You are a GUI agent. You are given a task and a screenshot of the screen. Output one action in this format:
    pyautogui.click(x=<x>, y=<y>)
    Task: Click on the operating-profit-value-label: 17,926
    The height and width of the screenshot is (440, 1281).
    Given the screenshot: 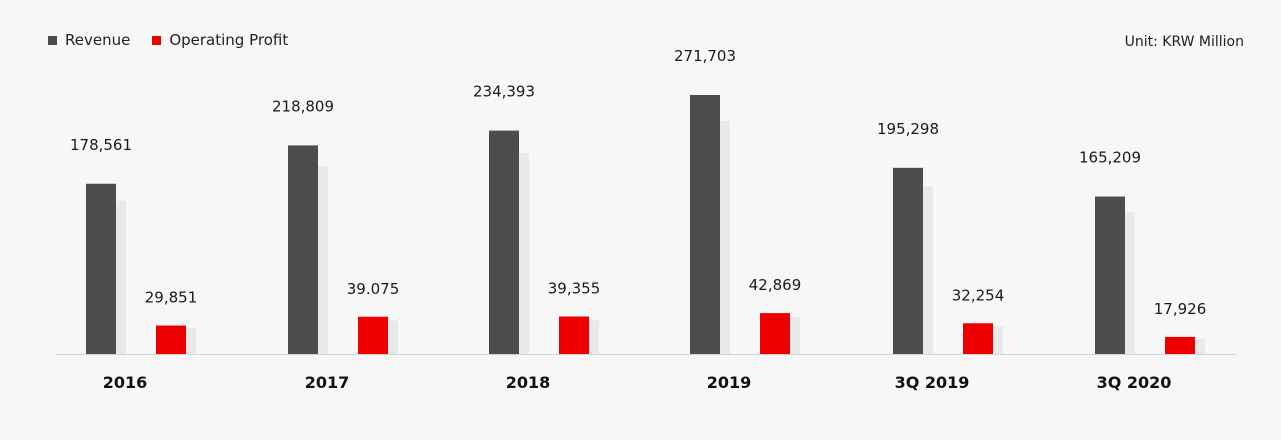 What is the action you would take?
    pyautogui.click(x=1180, y=309)
    